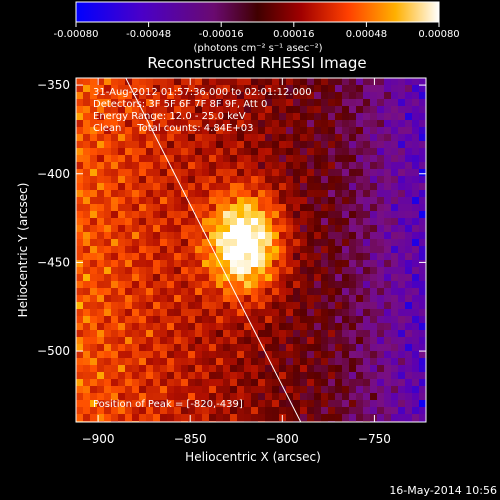 This screenshot has width=500, height=500. I want to click on chart-title: Reconstructed RHESSI Image, so click(256, 63).